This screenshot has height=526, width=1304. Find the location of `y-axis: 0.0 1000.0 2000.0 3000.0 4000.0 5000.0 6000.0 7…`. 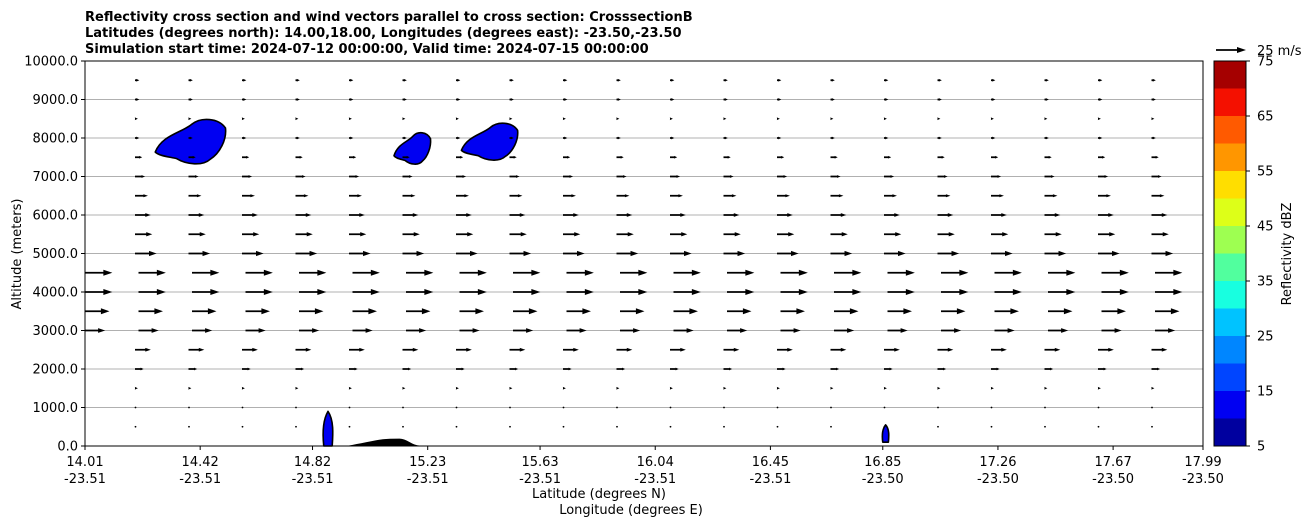

y-axis: 0.0 1000.0 2000.0 3000.0 4000.0 5000.0 6000.0 7… is located at coordinates (54, 255).